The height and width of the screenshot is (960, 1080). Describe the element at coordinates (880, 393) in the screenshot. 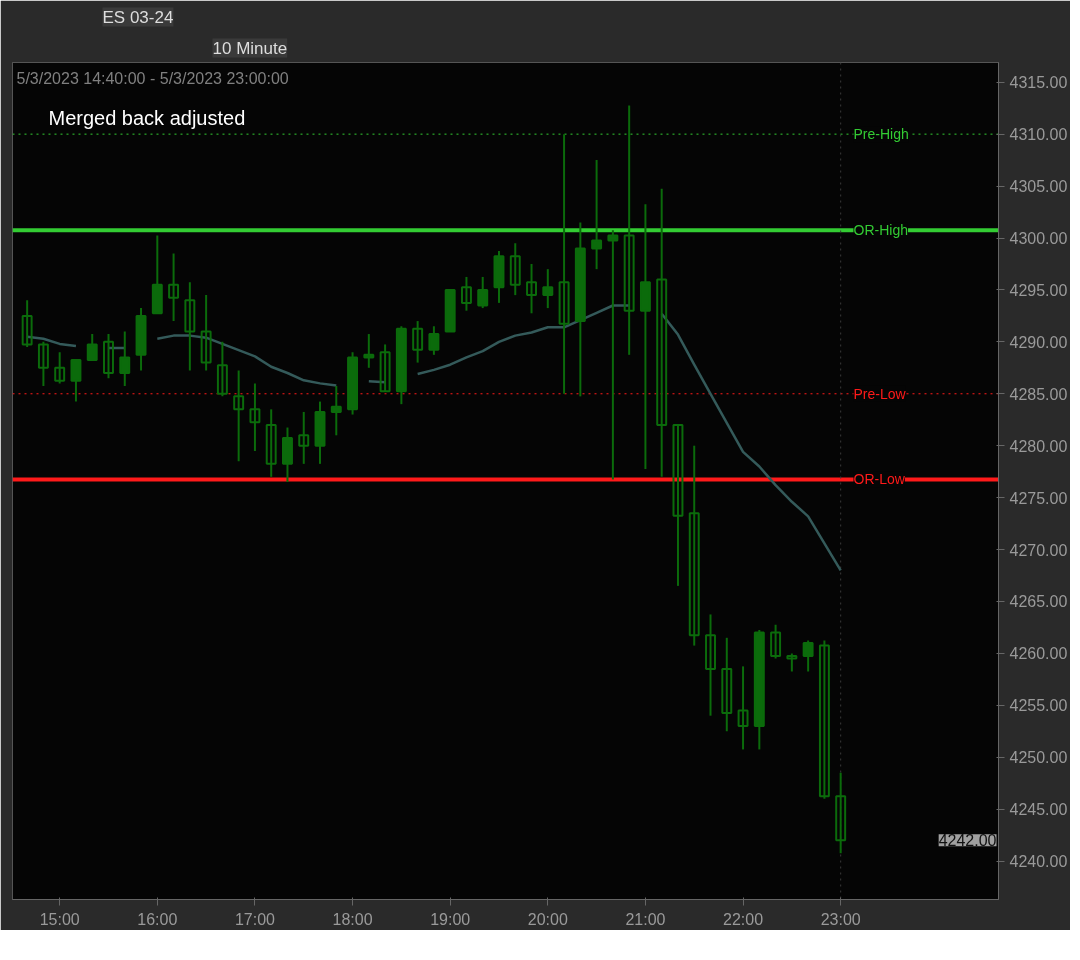

I see `ref-line-label: Pre-Low` at that location.